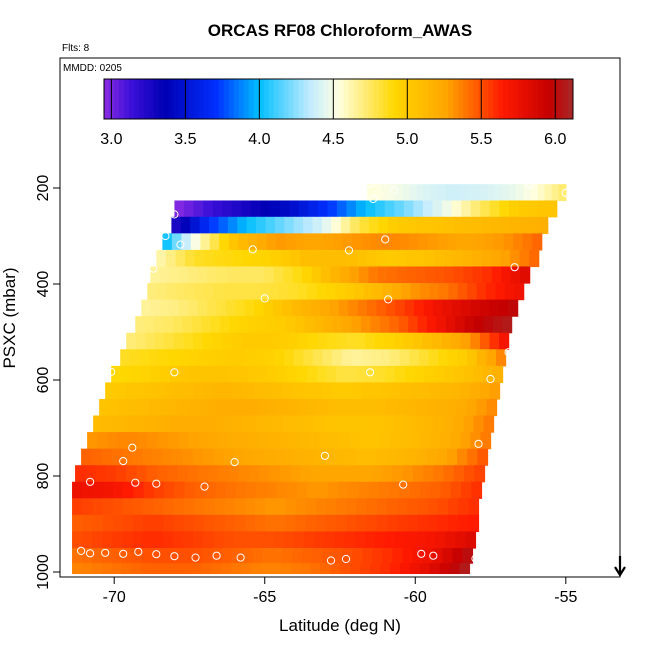 The image size is (650, 650). Describe the element at coordinates (111, 139) in the screenshot. I see `colorbar-tick-label: 3.0` at that location.